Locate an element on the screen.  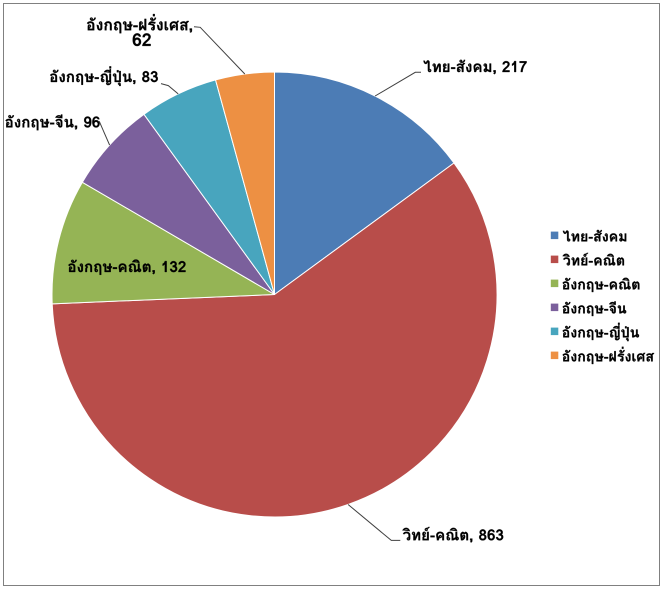
legend is located at coordinates (602, 297).